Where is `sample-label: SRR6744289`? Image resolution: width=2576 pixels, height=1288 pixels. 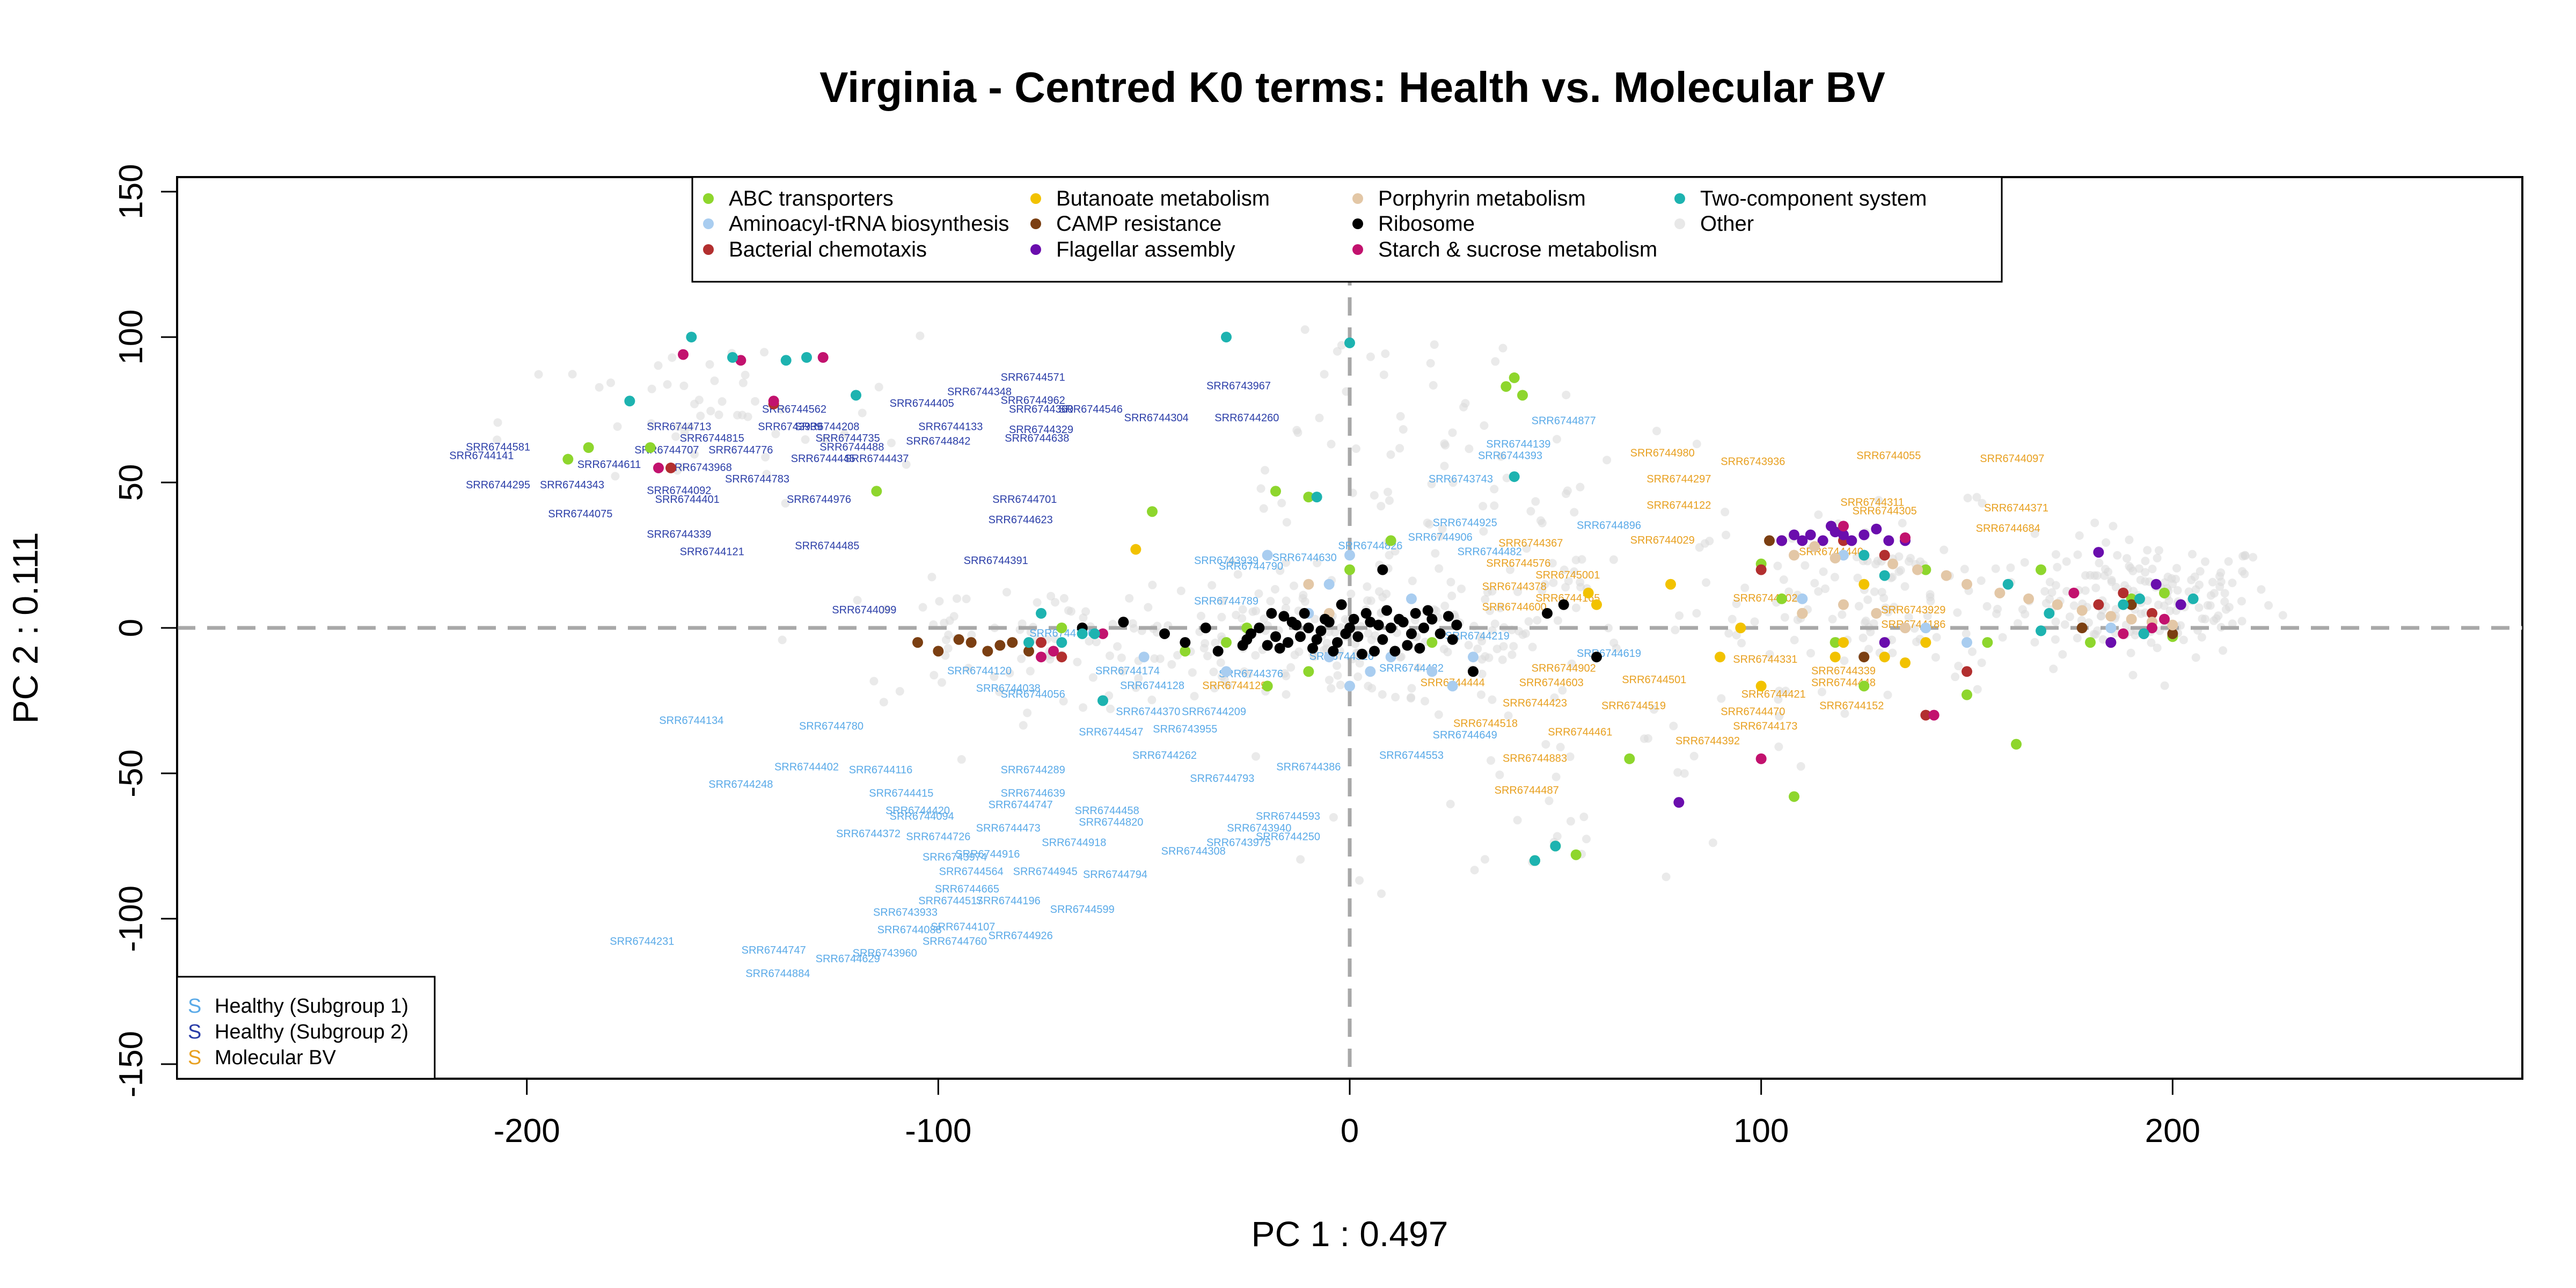
sample-label: SRR6744289 is located at coordinates (1033, 770).